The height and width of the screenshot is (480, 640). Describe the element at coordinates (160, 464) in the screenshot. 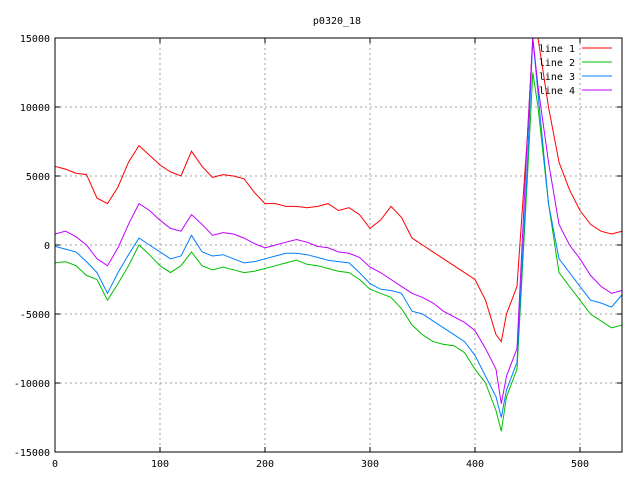

I see `x-tick-label: 100` at that location.